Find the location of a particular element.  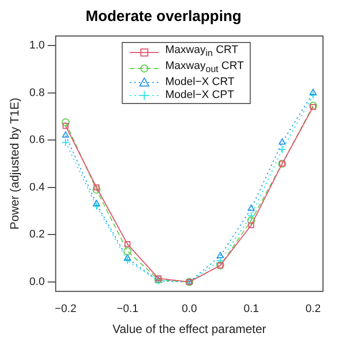

legend-label: Maxway$_{out}$ CRT is located at coordinates (204, 68).